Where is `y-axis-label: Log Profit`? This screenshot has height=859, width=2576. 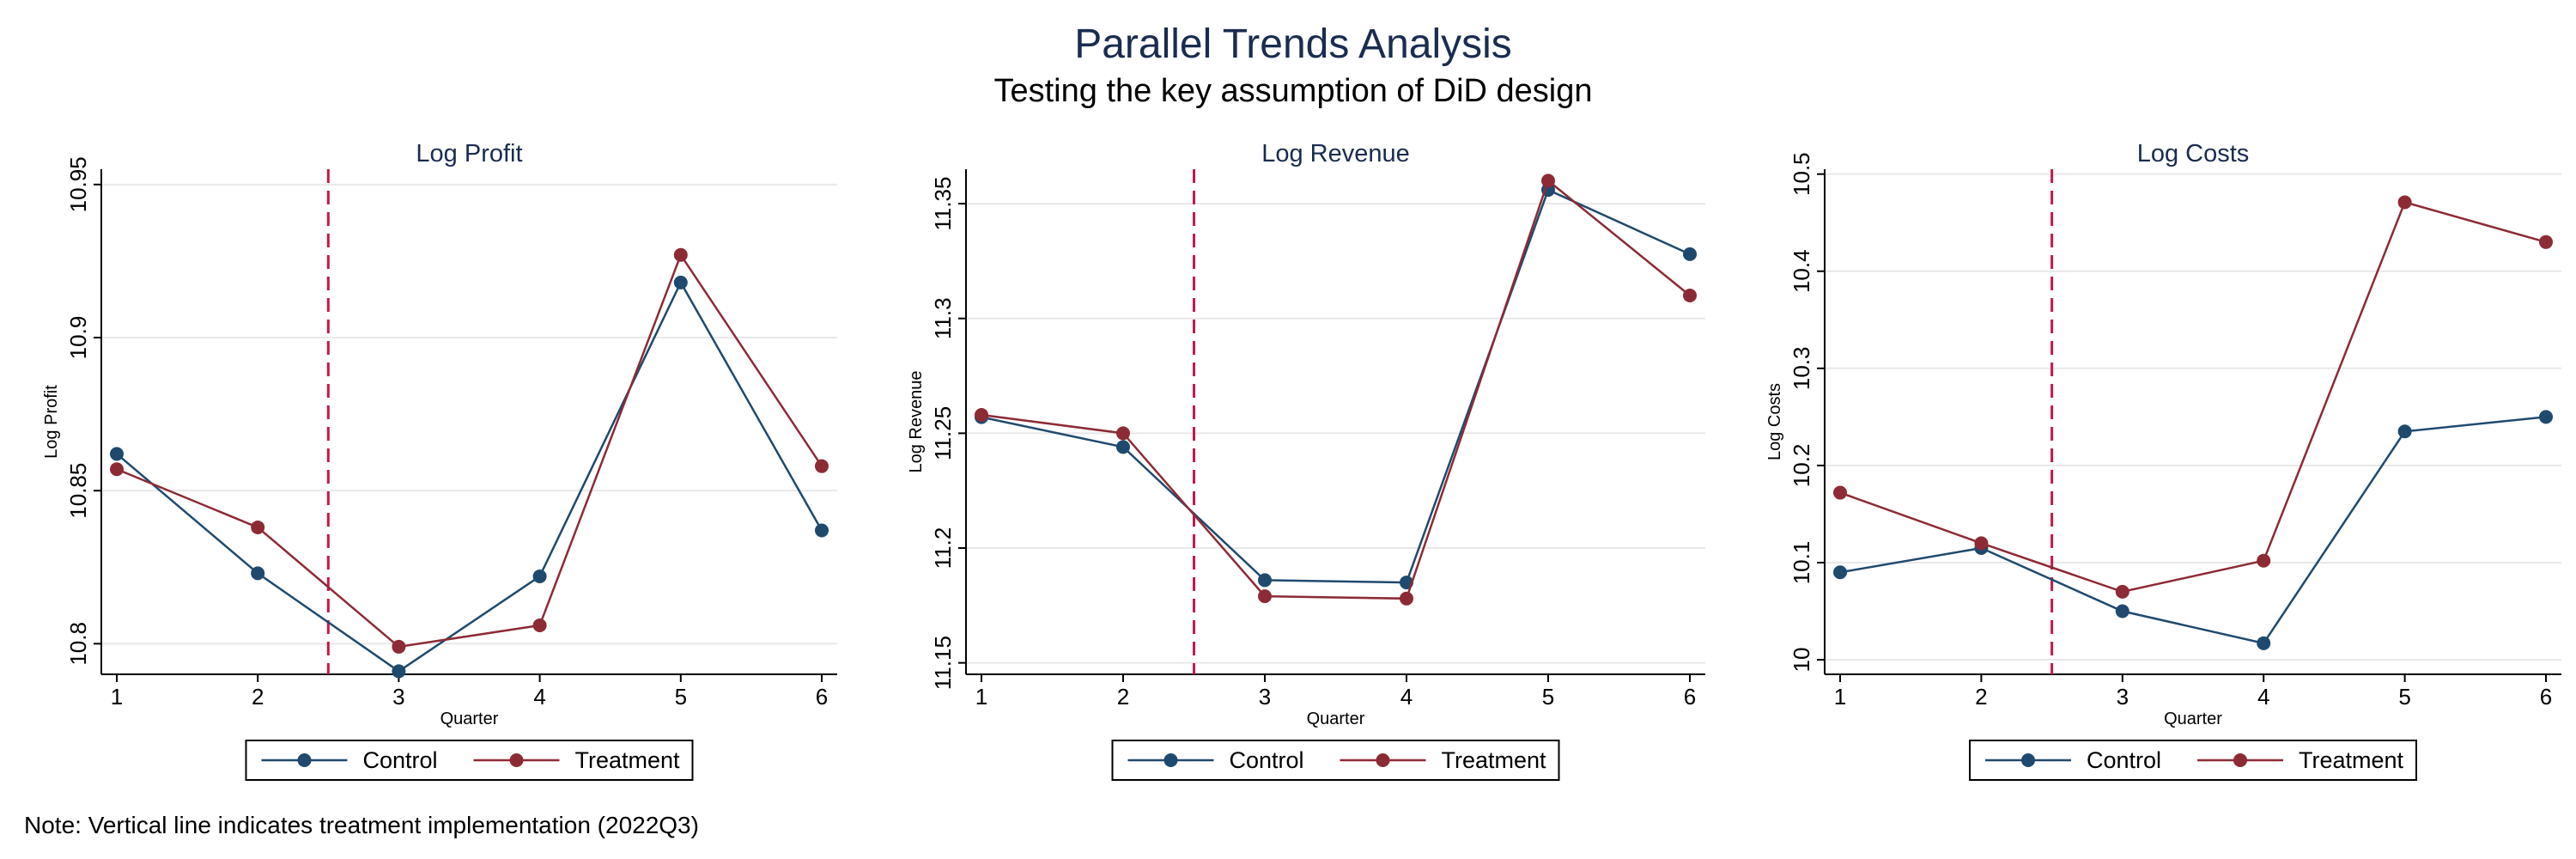
y-axis-label: Log Profit is located at coordinates (52, 422).